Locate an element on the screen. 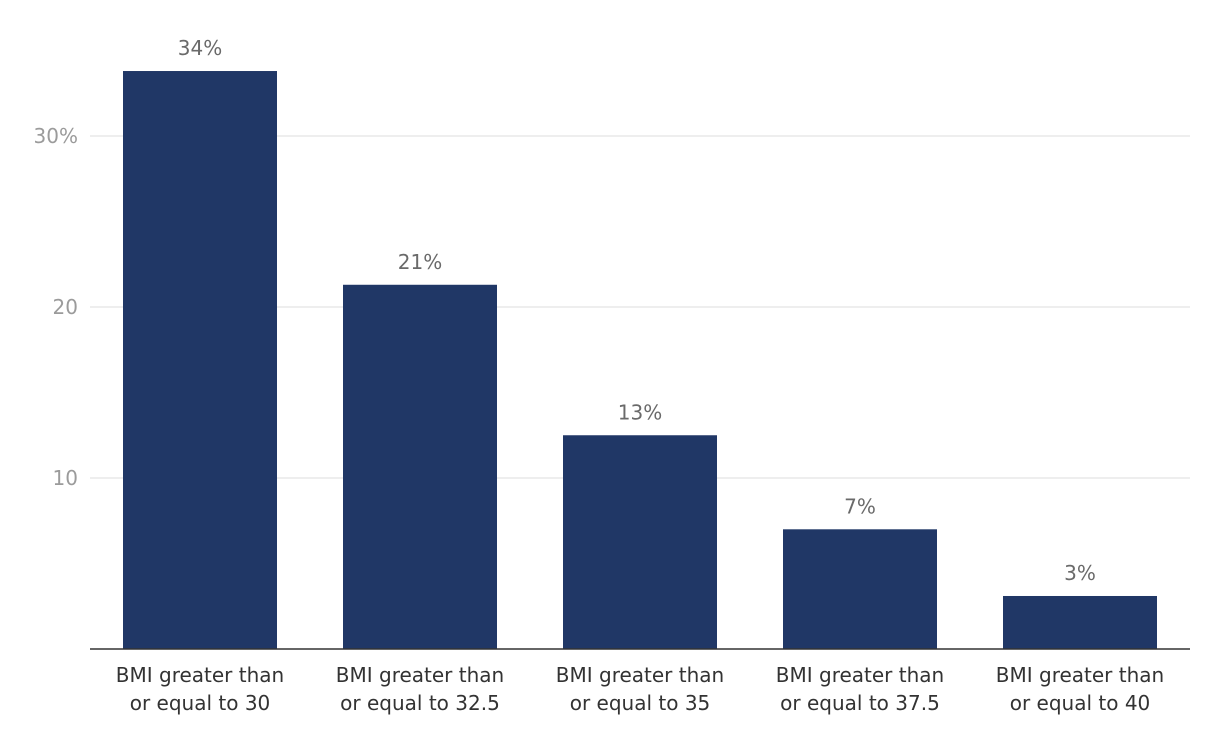 This screenshot has height=754, width=1220. data-label: 34% is located at coordinates (200, 48).